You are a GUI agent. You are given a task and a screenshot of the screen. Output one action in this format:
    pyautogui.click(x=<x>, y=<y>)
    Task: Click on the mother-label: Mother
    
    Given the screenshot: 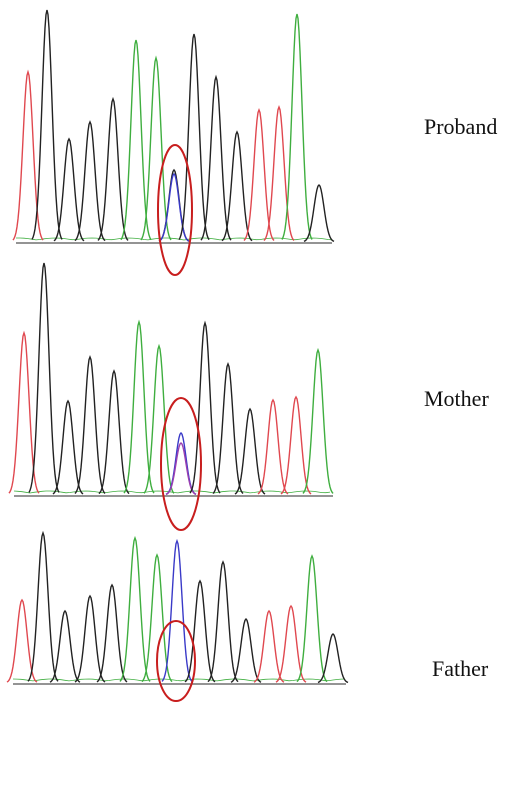 What is the action you would take?
    pyautogui.click(x=456, y=398)
    